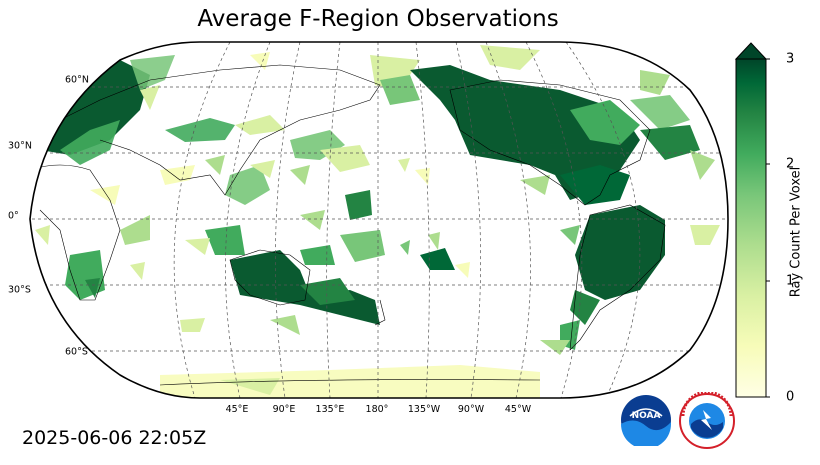 Image resolution: width=820 pixels, height=465 pixels. What do you see at coordinates (76, 352) in the screenshot?
I see `lat-label-60s: 60°S` at bounding box center [76, 352].